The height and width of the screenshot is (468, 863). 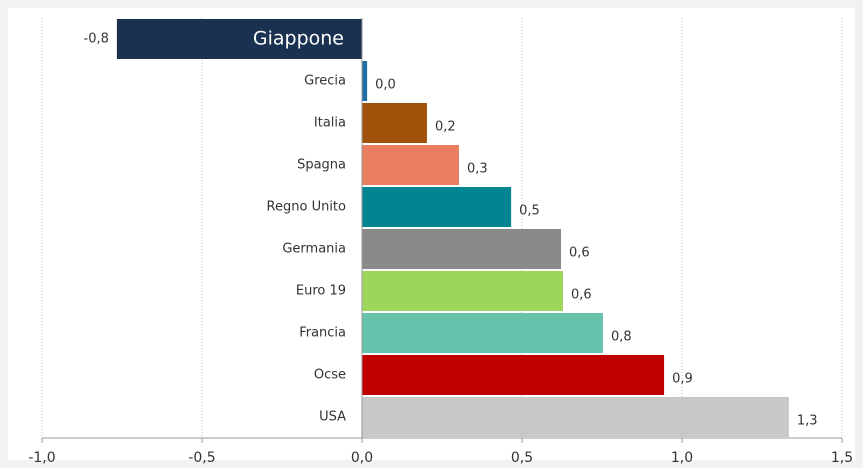 What do you see at coordinates (314, 249) in the screenshot?
I see `category-label: Germania` at bounding box center [314, 249].